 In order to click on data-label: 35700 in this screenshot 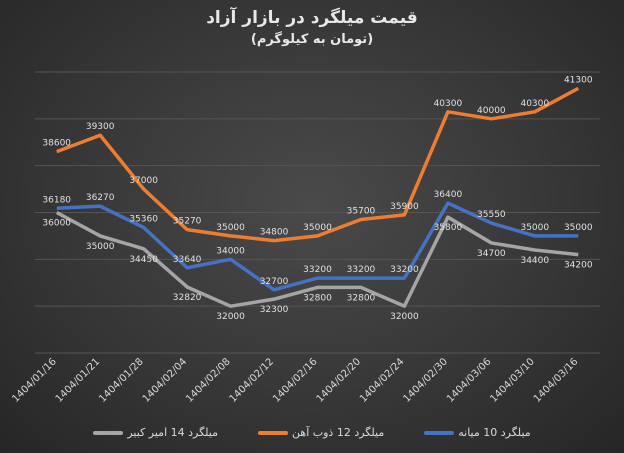, I will do `click(361, 212)`.